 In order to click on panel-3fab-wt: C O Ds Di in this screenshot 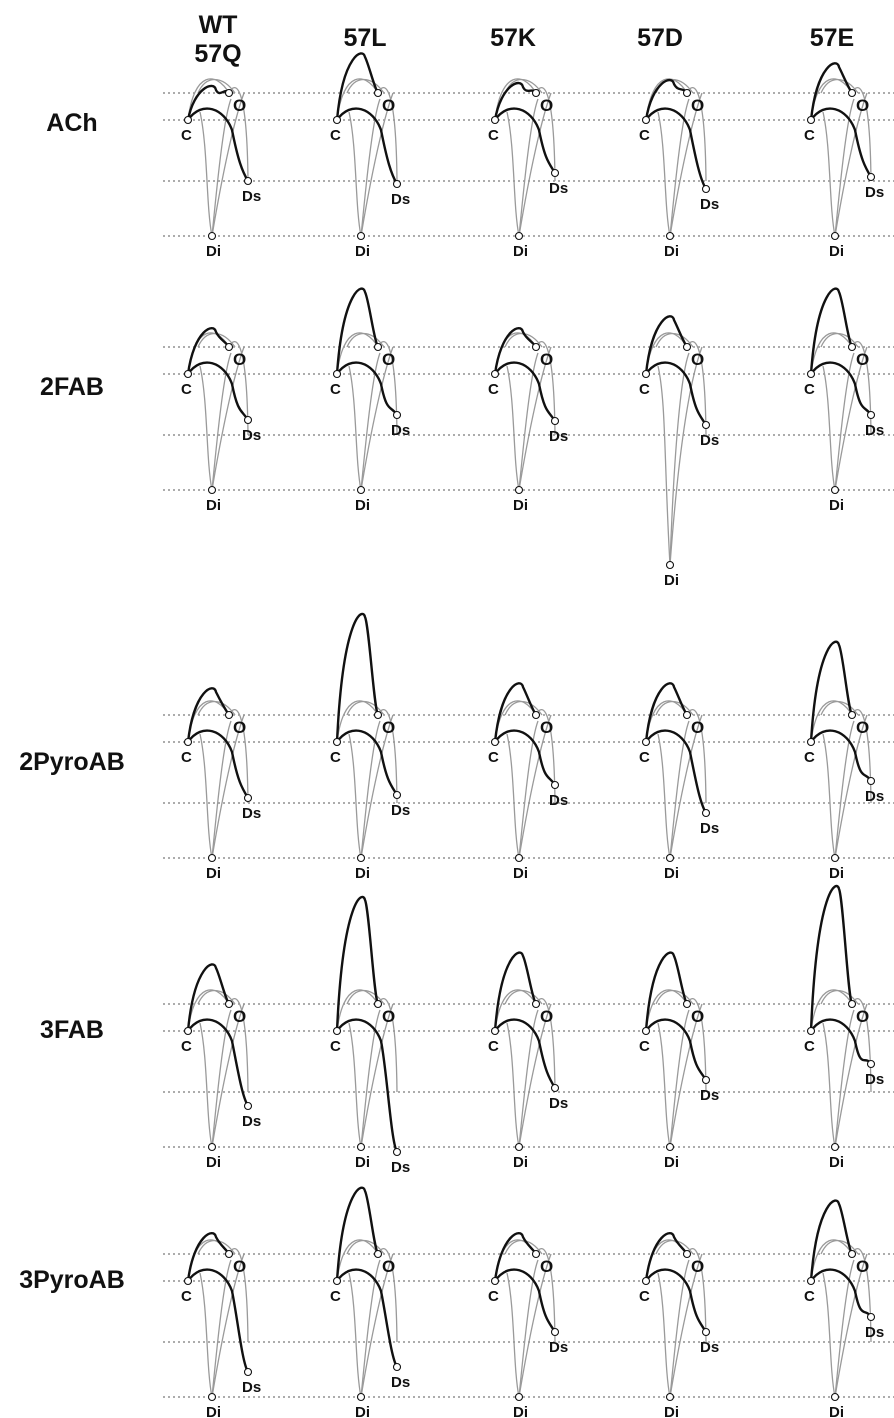, I will do `click(221, 1067)`.